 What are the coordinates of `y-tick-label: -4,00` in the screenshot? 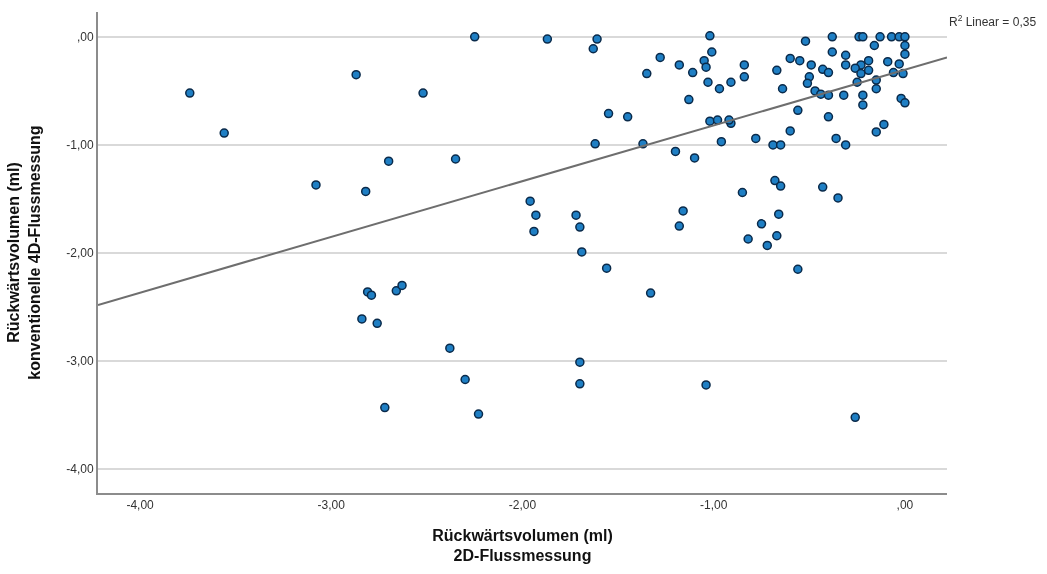 It's located at (80, 469).